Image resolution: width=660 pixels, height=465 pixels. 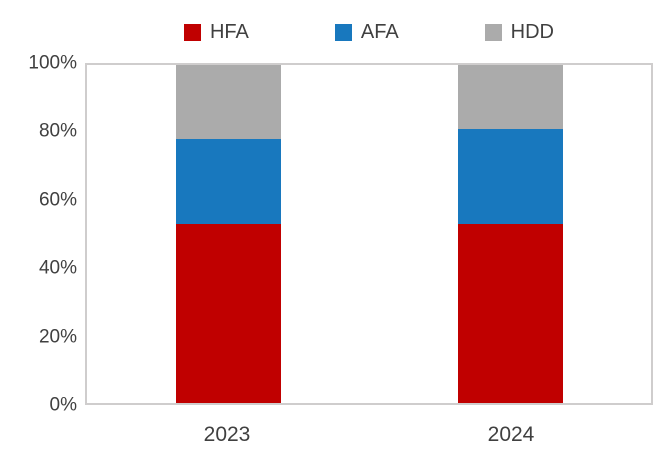 What do you see at coordinates (343, 32) in the screenshot?
I see `legend-swatch-afa` at bounding box center [343, 32].